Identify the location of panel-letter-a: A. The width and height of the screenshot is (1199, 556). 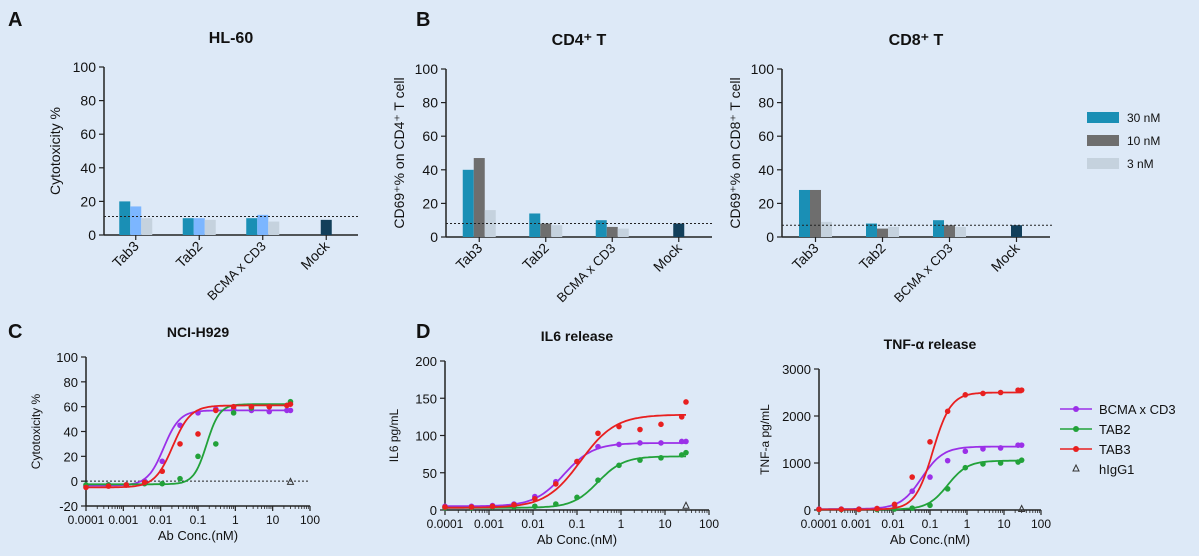
(15, 20).